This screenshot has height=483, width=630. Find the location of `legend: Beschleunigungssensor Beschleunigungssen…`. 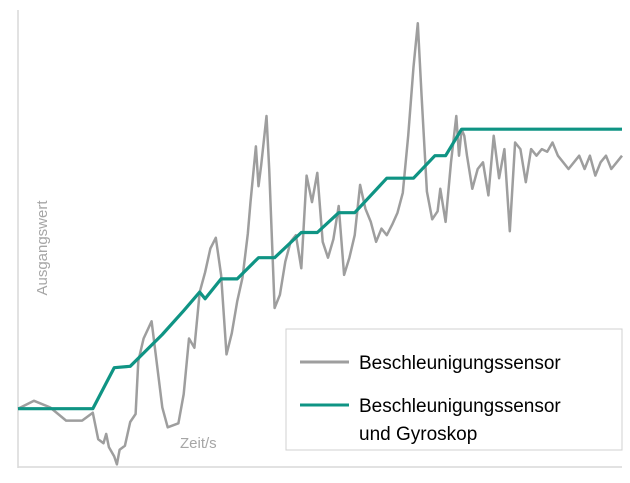

legend: Beschleunigungssensor Beschleunigungssen… is located at coordinates (454, 389).